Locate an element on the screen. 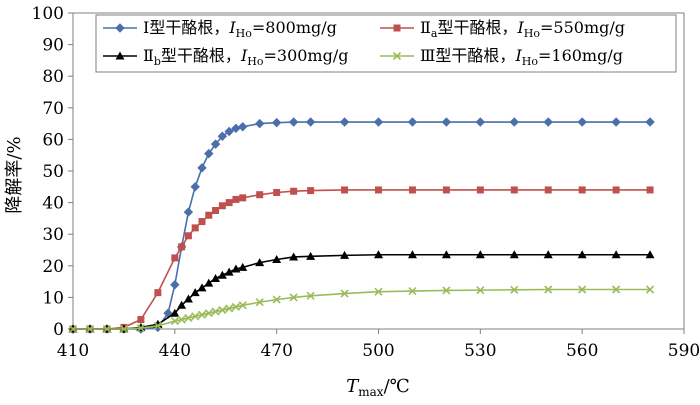  legend-text-part: Ⅰ型干酪根， is located at coordinates (186, 27).